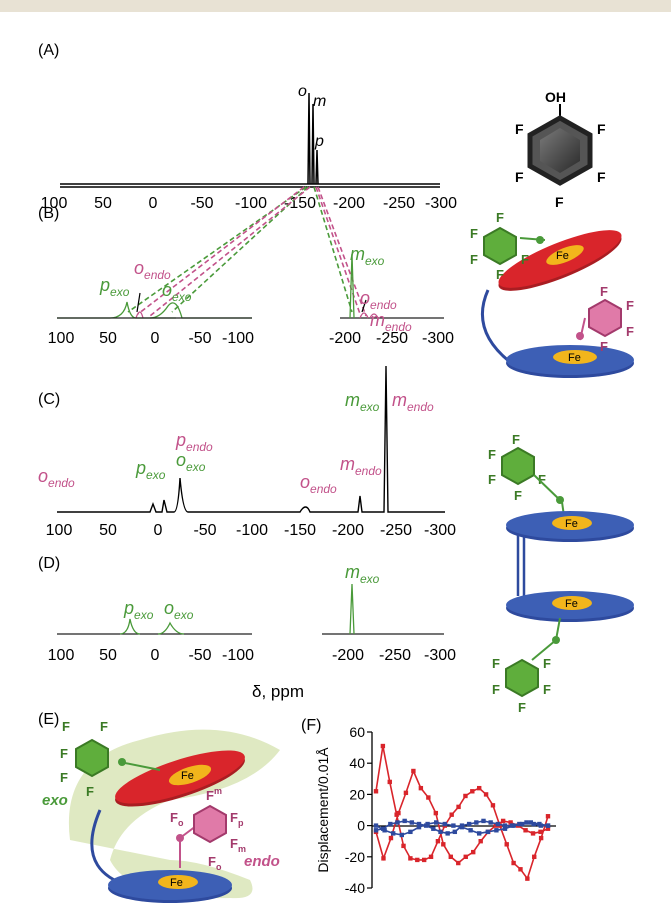  I want to click on ferrocene-illustration-b: Fe Fe F F F F F F F F F, so click(552, 294).